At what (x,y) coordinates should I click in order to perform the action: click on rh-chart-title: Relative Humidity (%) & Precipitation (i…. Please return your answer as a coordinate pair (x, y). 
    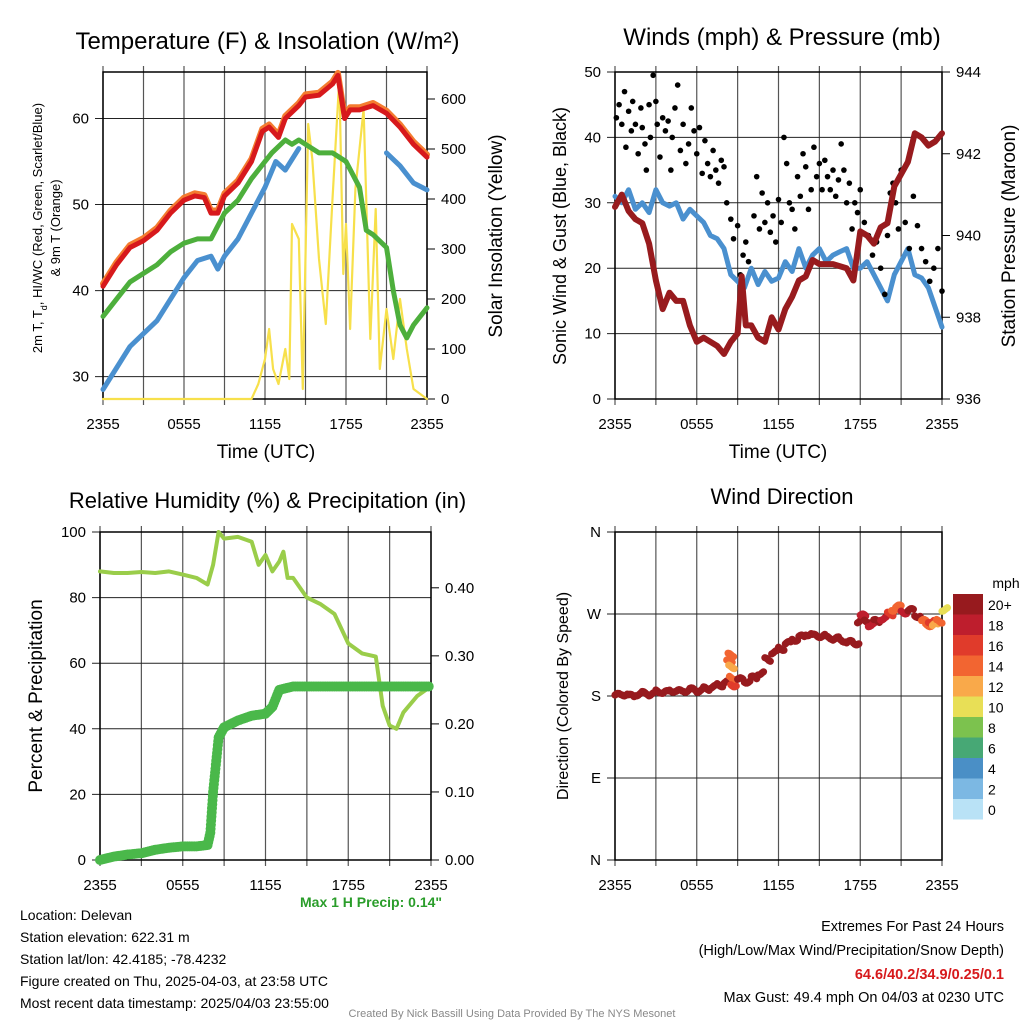
    Looking at the image, I should click on (267, 500).